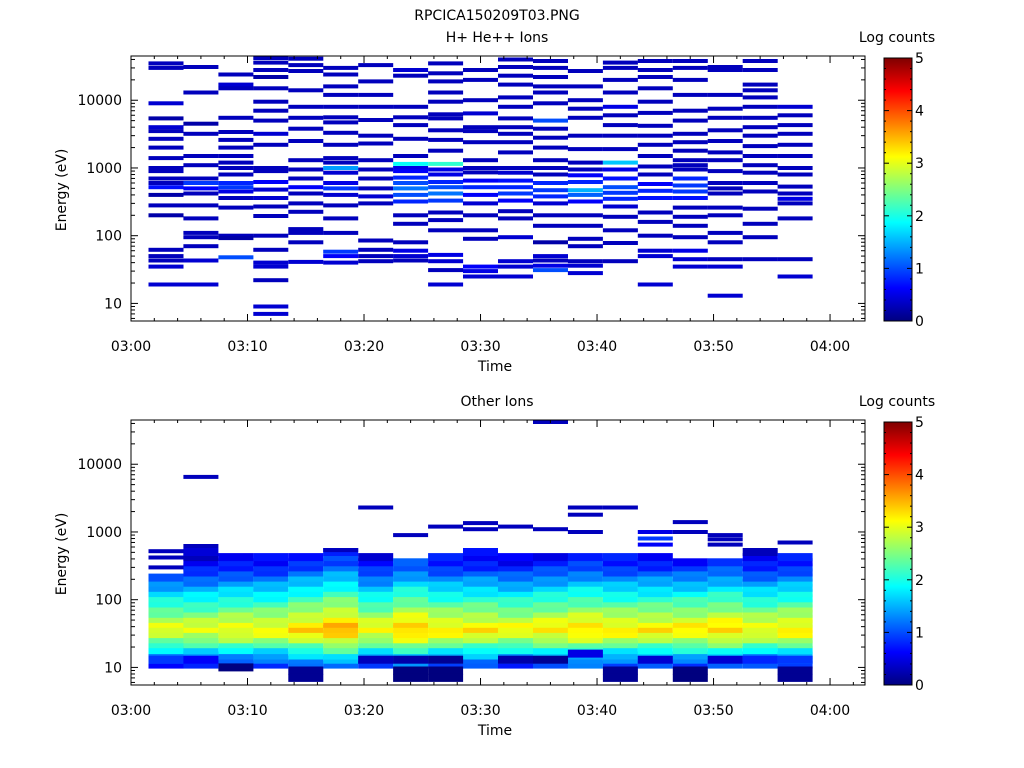 The width and height of the screenshot is (1024, 768). What do you see at coordinates (131, 711) in the screenshot?
I see `x-tick-label: 03:00` at bounding box center [131, 711].